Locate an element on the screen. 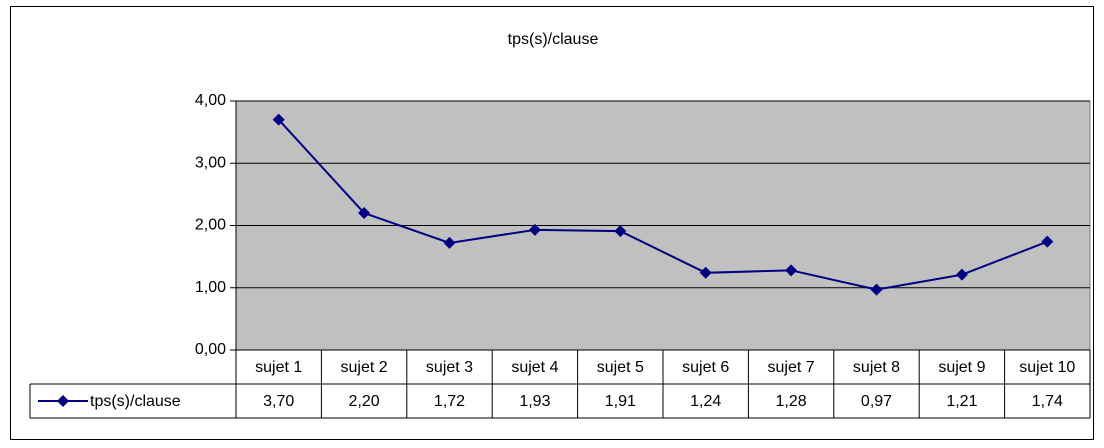 Image resolution: width=1104 pixels, height=448 pixels. value-label: 1,91 is located at coordinates (620, 401).